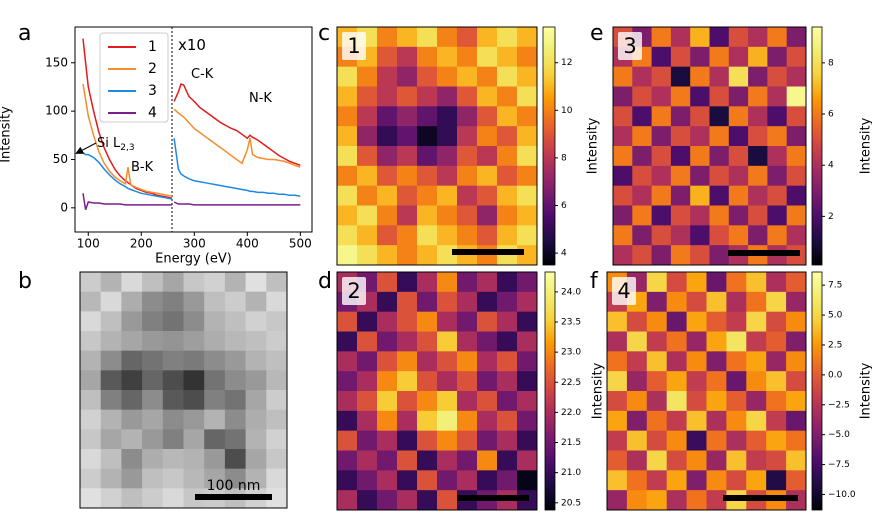  Describe the element at coordinates (193, 259) in the screenshot. I see `x-axis-label: Energy (eV)` at that location.